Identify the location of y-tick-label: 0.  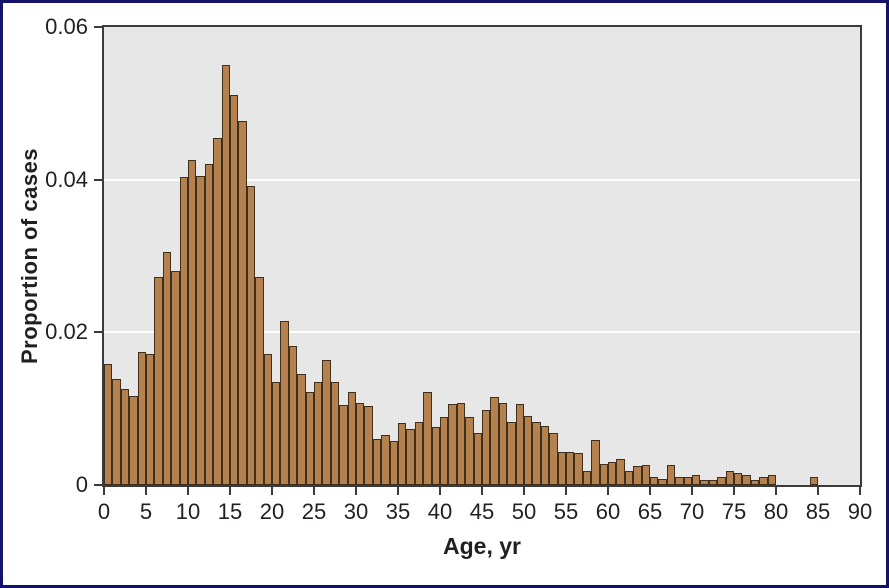
(81, 484).